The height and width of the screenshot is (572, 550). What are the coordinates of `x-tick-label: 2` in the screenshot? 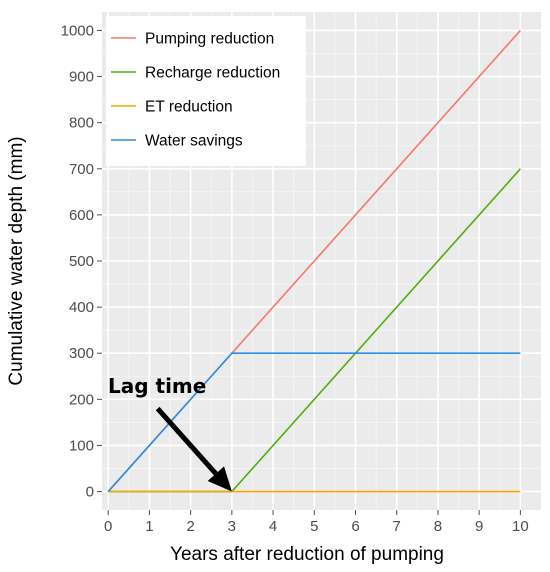 It's located at (190, 526).